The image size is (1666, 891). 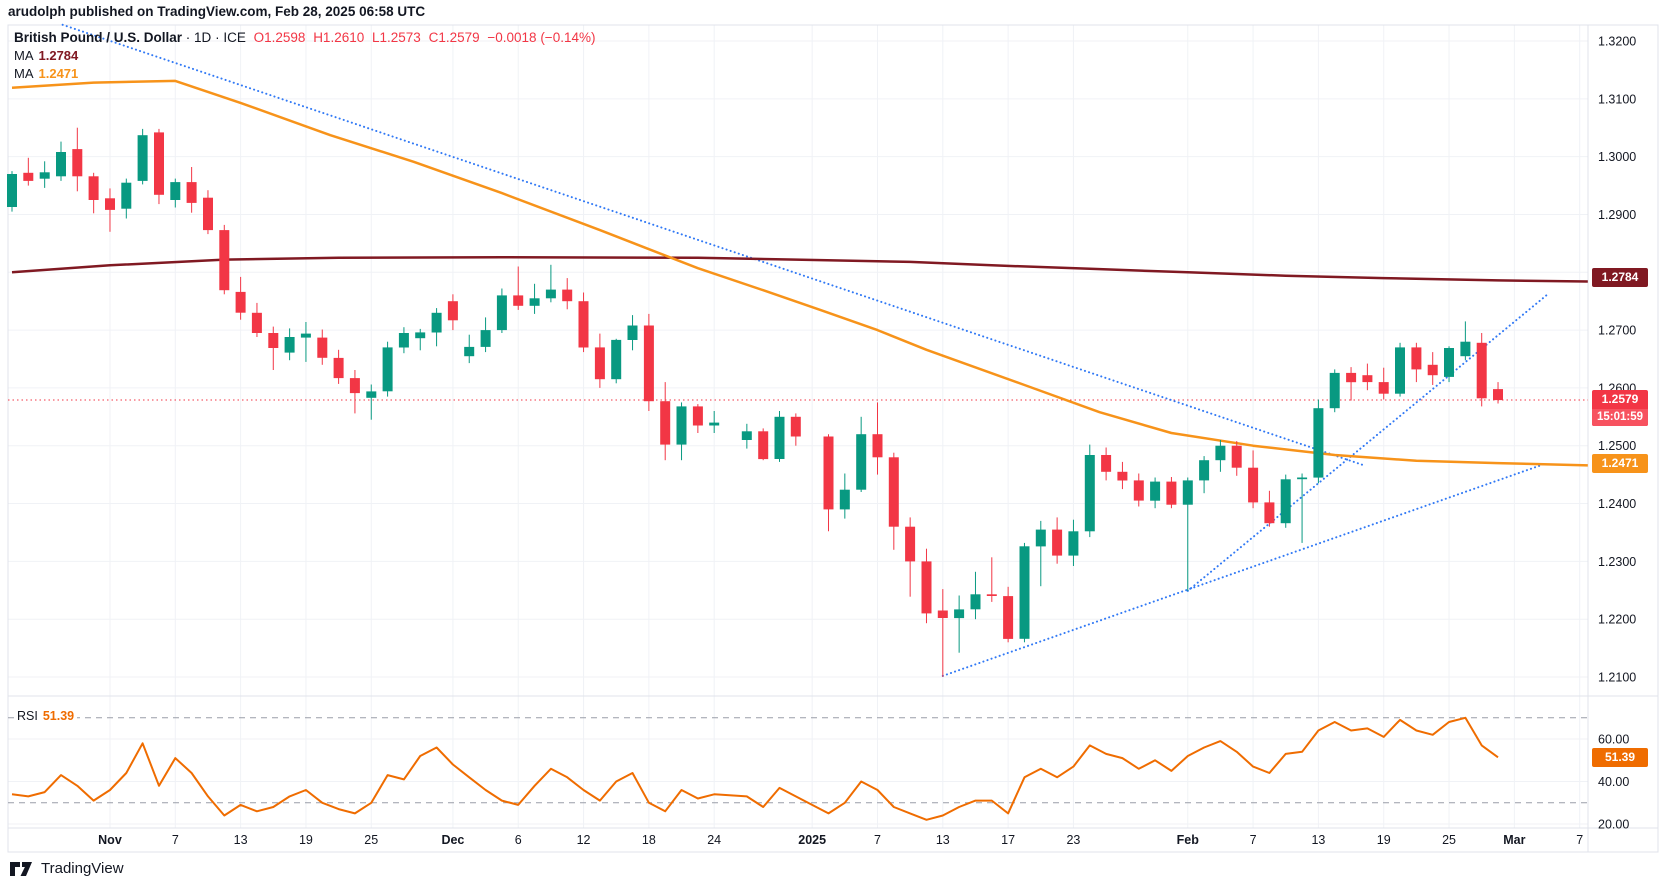 What do you see at coordinates (1617, 504) in the screenshot?
I see `svg-text: 1.2400` at bounding box center [1617, 504].